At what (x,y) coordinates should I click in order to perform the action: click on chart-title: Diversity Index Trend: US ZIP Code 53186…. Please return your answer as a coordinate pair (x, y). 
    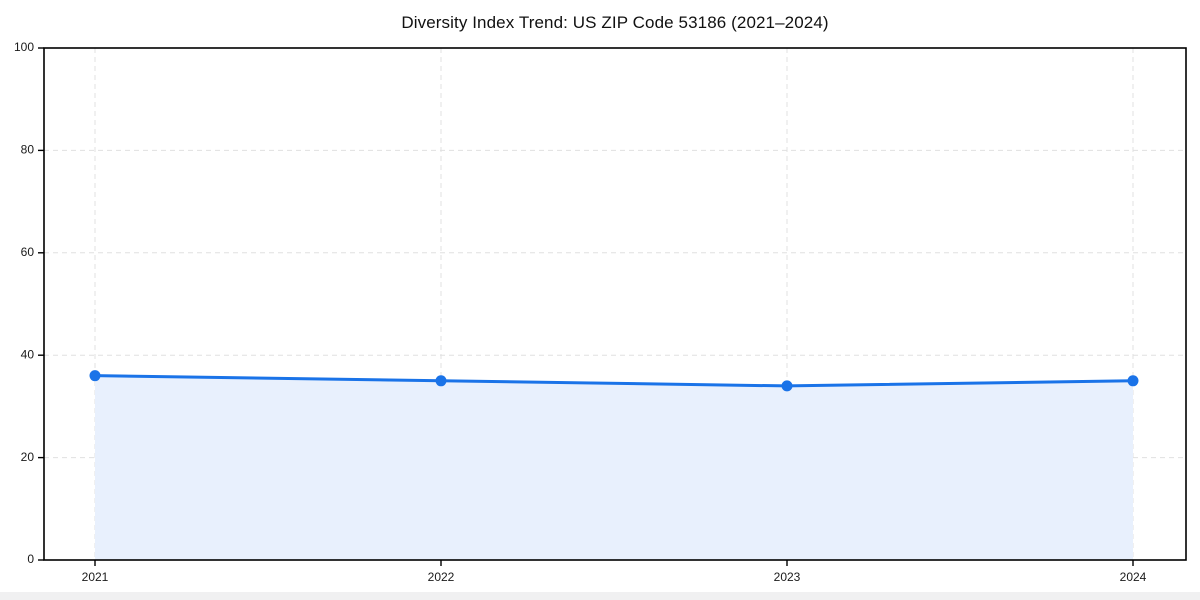
    Looking at the image, I should click on (615, 22).